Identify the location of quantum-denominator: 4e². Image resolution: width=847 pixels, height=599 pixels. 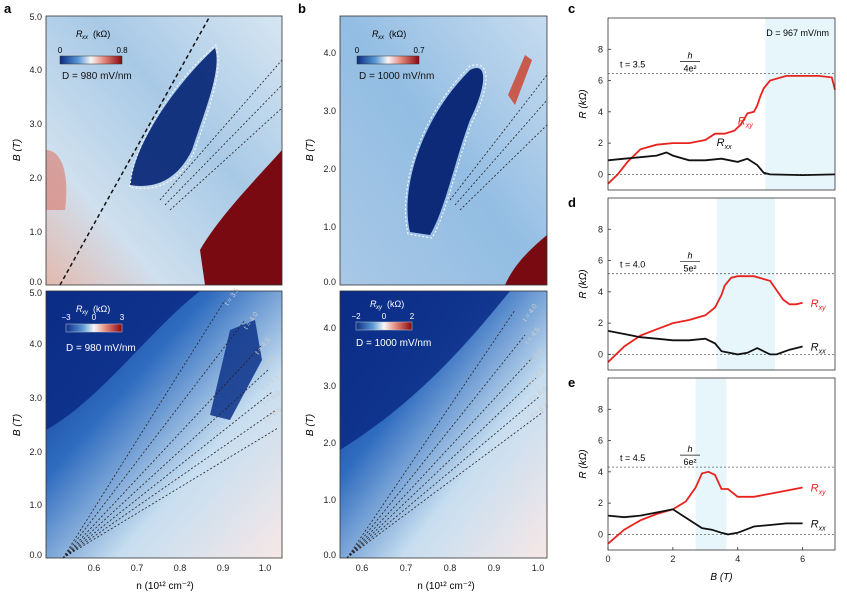
(689, 69).